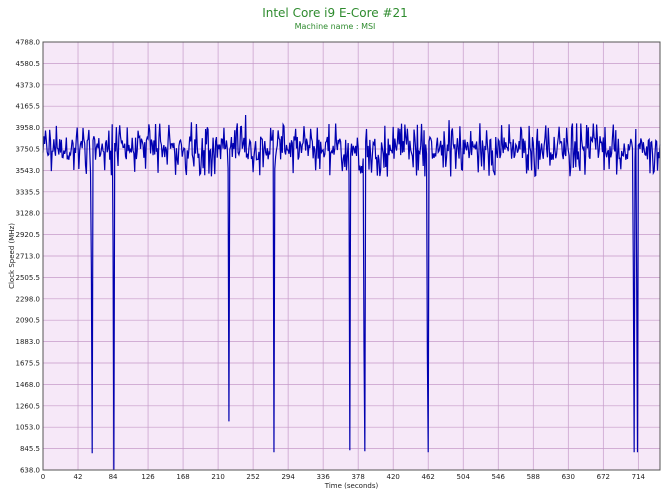 The height and width of the screenshot is (502, 670). What do you see at coordinates (28, 43) in the screenshot?
I see `y-tick-label: 4788.0` at bounding box center [28, 43].